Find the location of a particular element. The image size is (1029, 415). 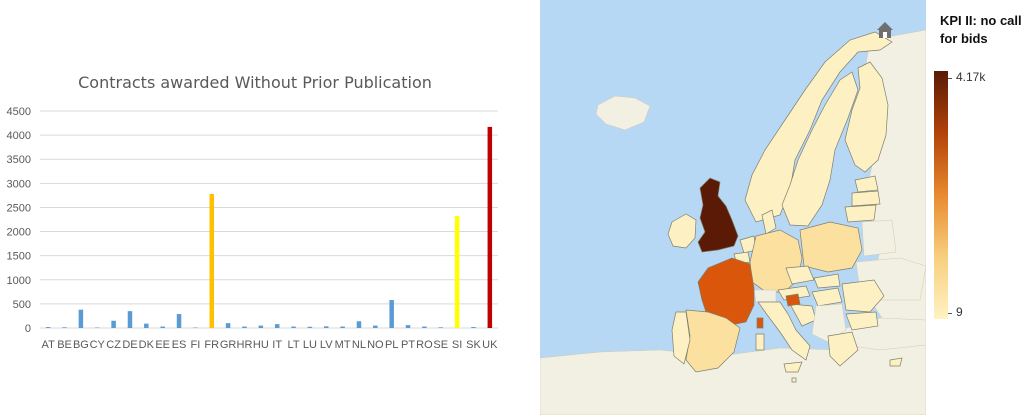

x-tick-label: HU is located at coordinates (261, 345).